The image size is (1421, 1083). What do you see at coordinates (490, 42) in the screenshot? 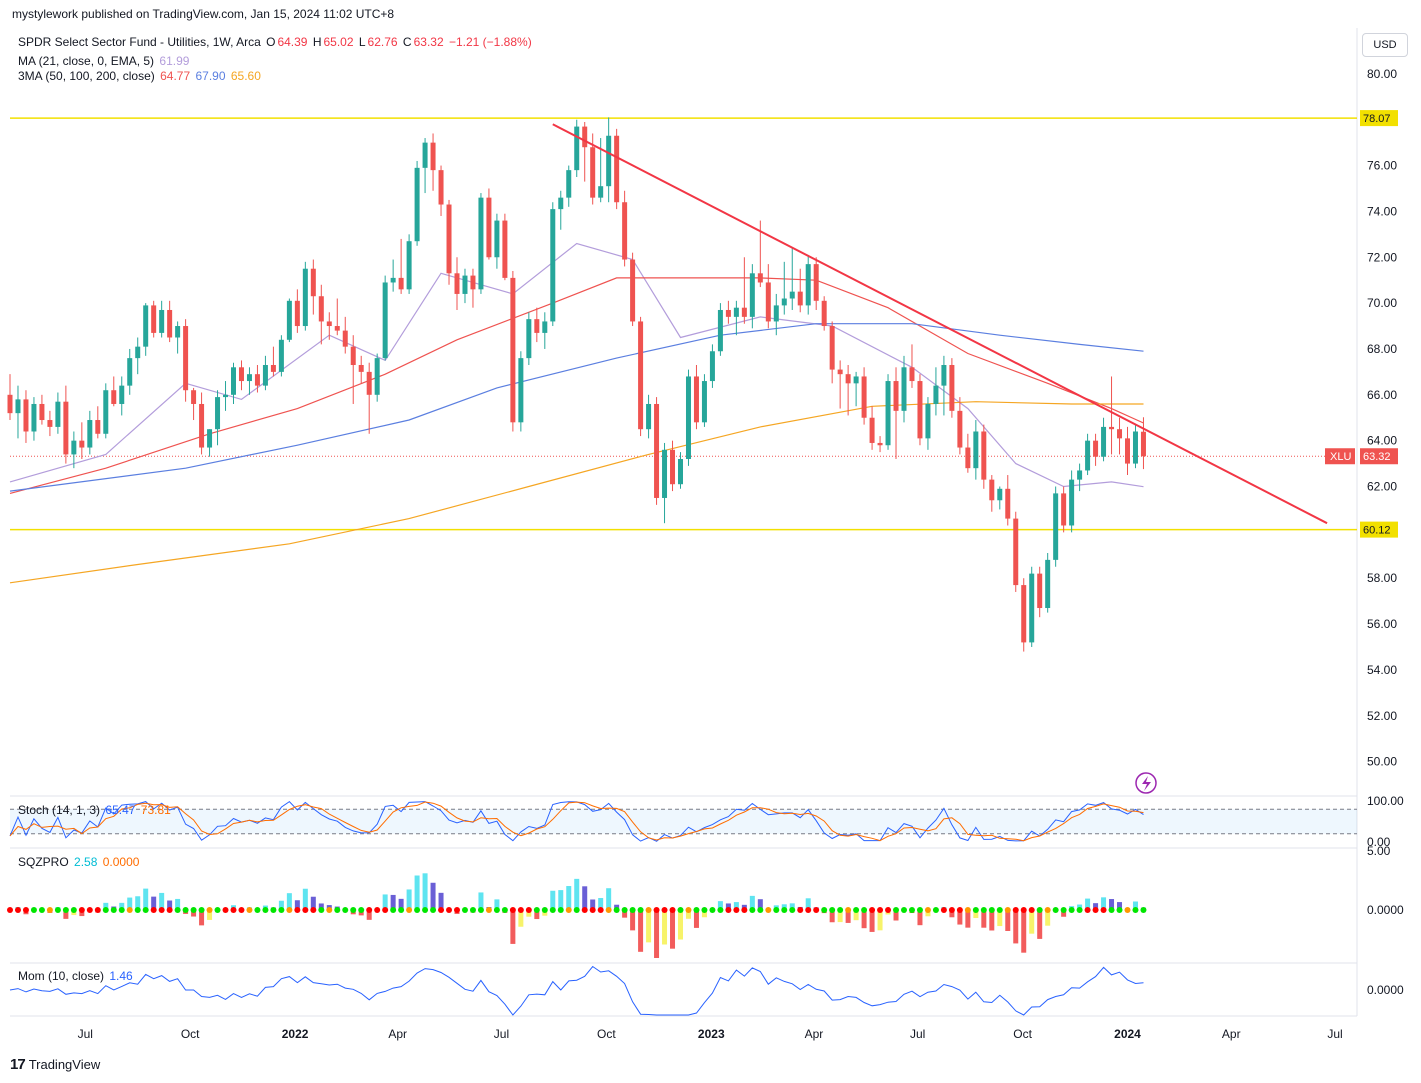
I see `change-value: −1.21 (−1.88%)` at bounding box center [490, 42].